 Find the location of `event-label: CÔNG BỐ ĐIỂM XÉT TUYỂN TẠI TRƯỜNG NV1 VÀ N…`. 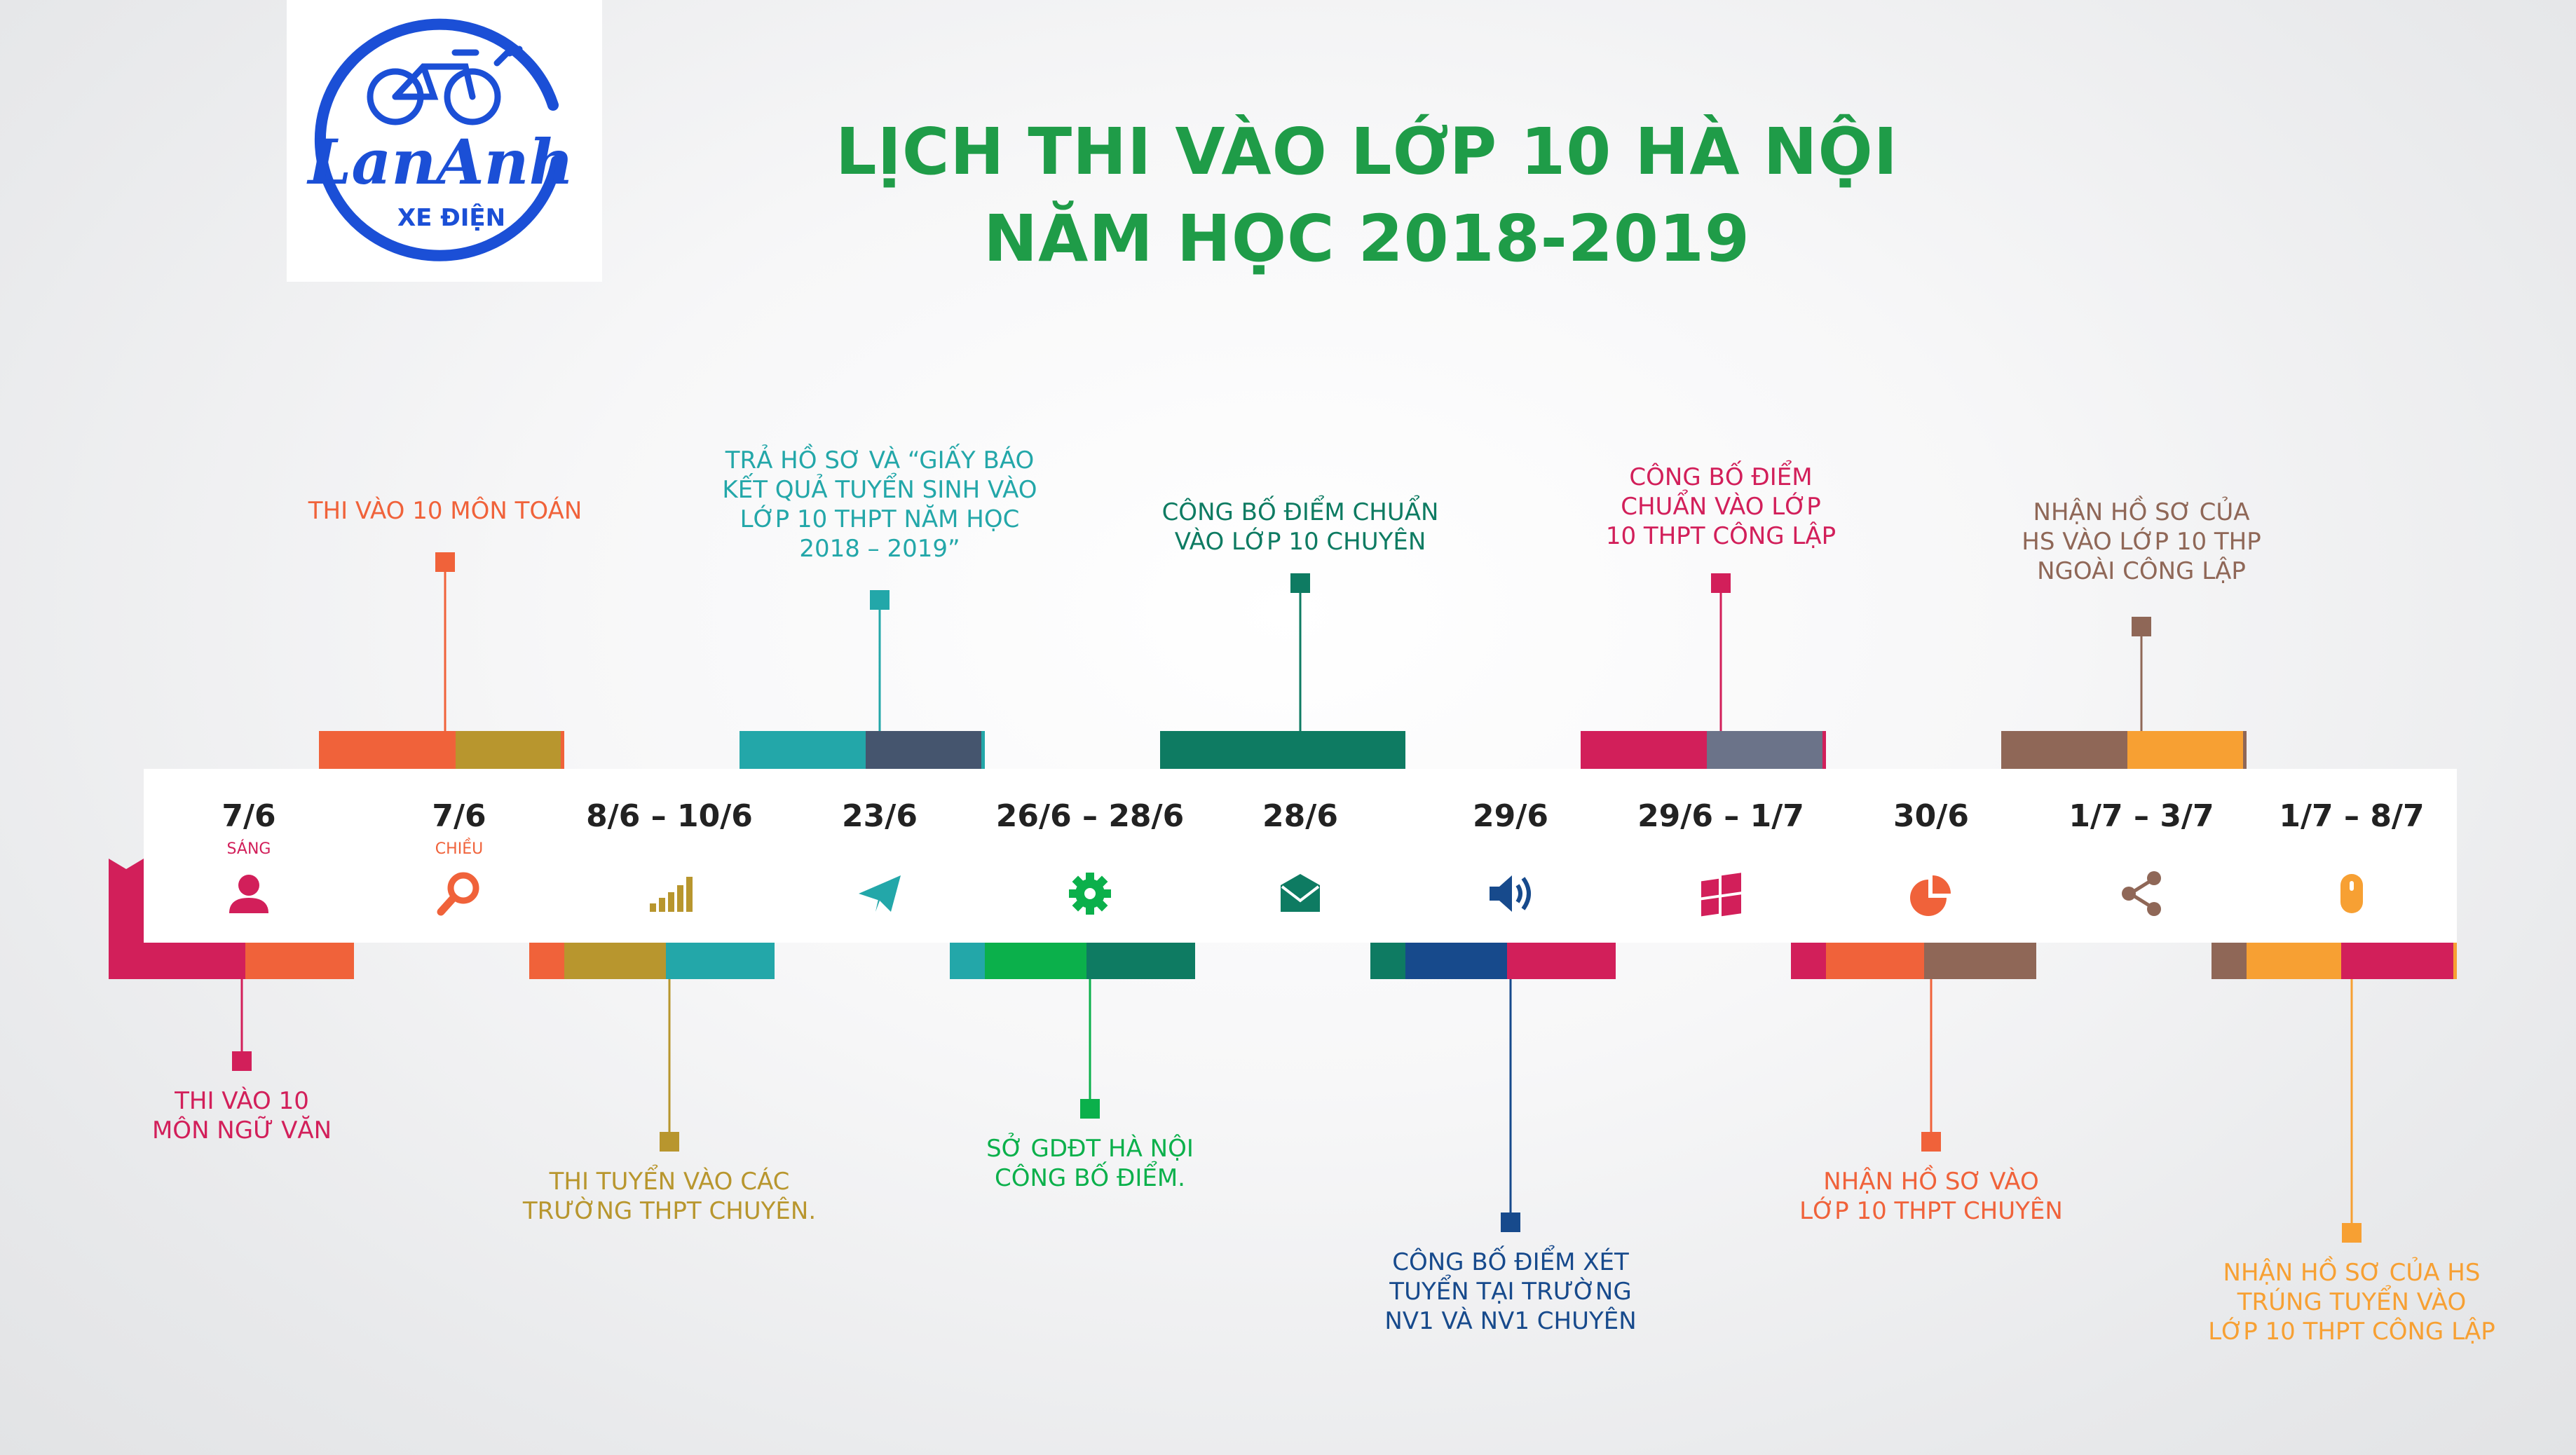

event-label: CÔNG BỐ ĐIỂM XÉT TUYỂN TẠI TRƯỜNG NV1 VÀ N… is located at coordinates (1511, 1292).